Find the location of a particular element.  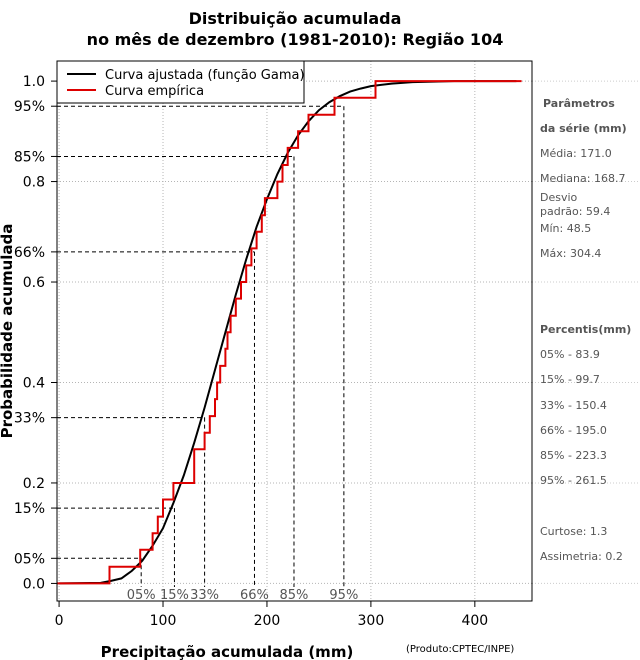

pct-y-label-2: 33% is located at coordinates (29, 419).